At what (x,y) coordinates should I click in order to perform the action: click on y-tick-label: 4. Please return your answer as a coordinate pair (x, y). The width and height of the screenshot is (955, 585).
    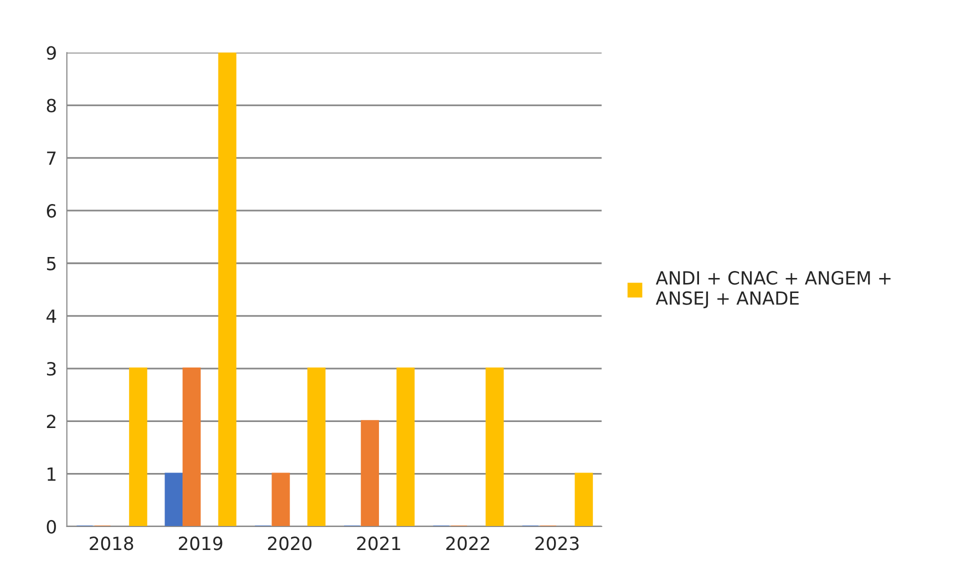
    Looking at the image, I should click on (51, 316).